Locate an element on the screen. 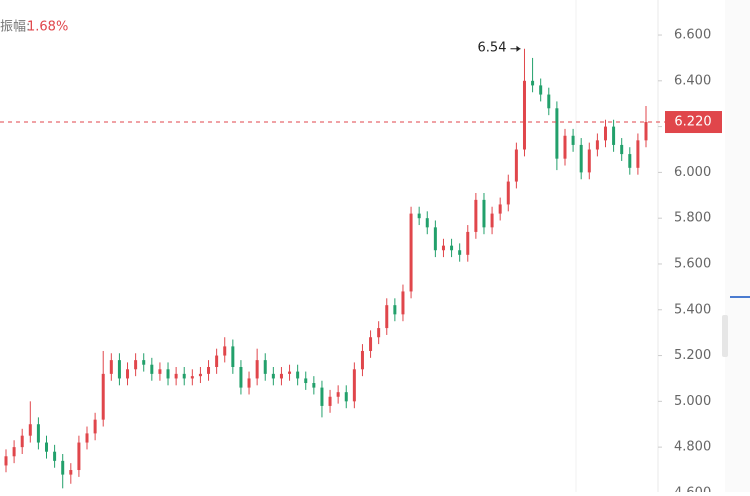  y-tick-label: 5.600 is located at coordinates (692, 263).